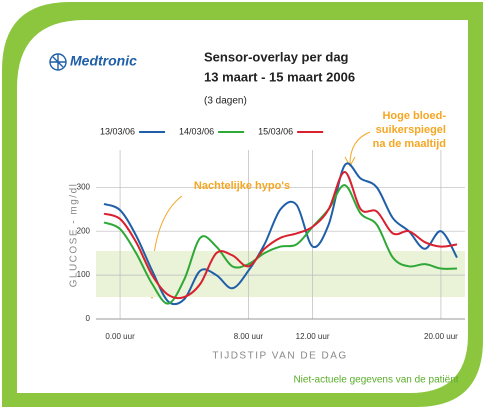  What do you see at coordinates (350, 162) in the screenshot?
I see `arrow-head` at bounding box center [350, 162].